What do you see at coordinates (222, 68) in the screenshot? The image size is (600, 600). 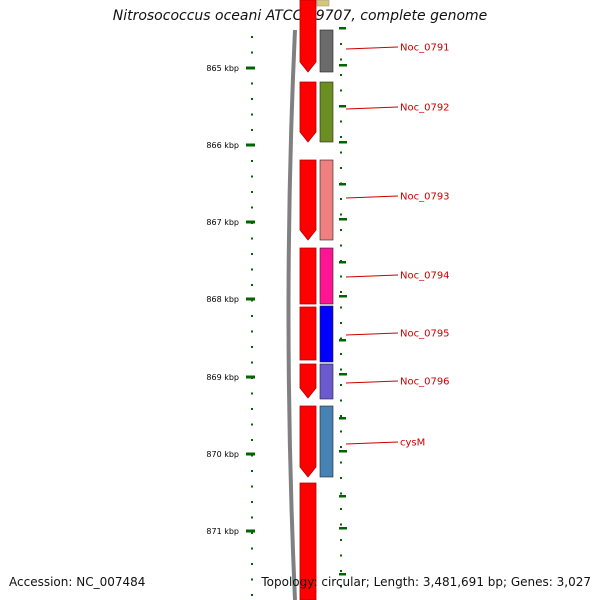 I see `ruler-label: 865 kbp` at bounding box center [222, 68].